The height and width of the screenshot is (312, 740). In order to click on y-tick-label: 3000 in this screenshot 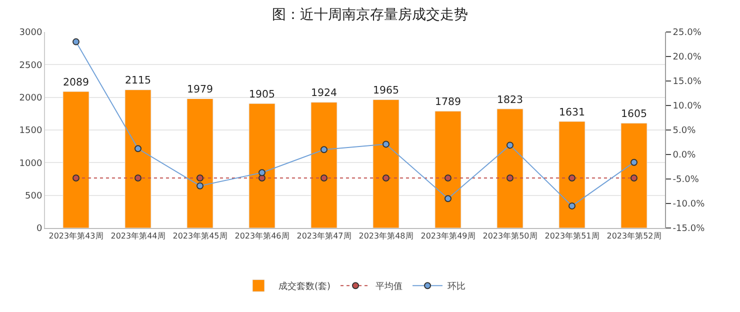, I will do `click(30, 33)`.